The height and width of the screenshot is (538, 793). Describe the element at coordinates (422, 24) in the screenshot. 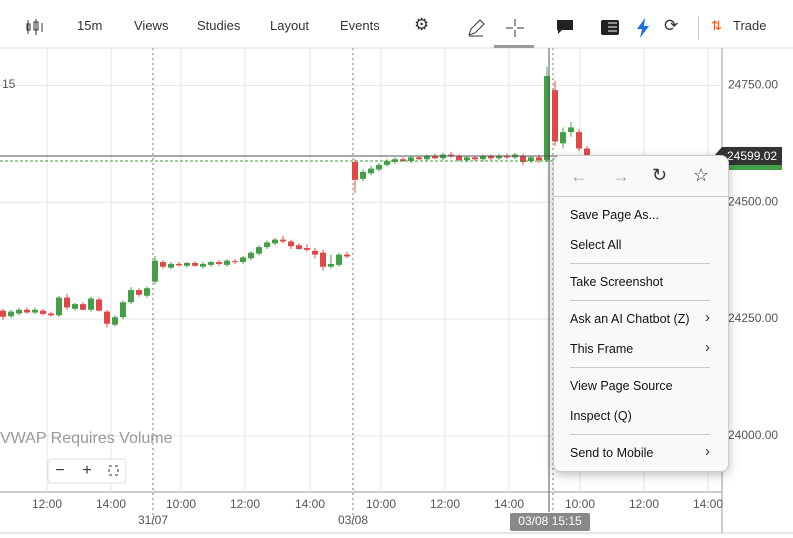

I see `settings: ⚙` at that location.